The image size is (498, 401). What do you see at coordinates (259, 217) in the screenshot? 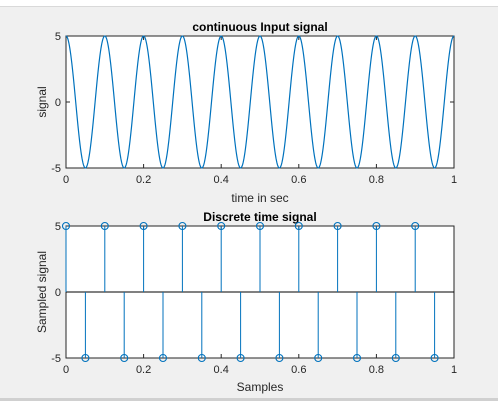
I see `discrete-signal-title: Discrete time signal` at bounding box center [259, 217].